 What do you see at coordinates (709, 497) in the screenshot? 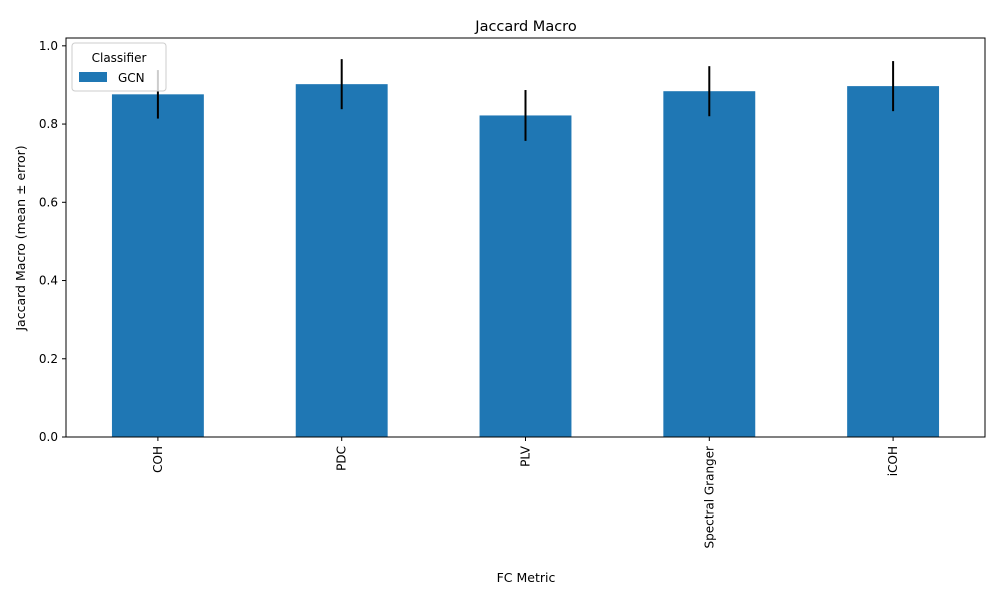
I see `x-tick-label-spectral-granger: Spectral Granger` at bounding box center [709, 497].